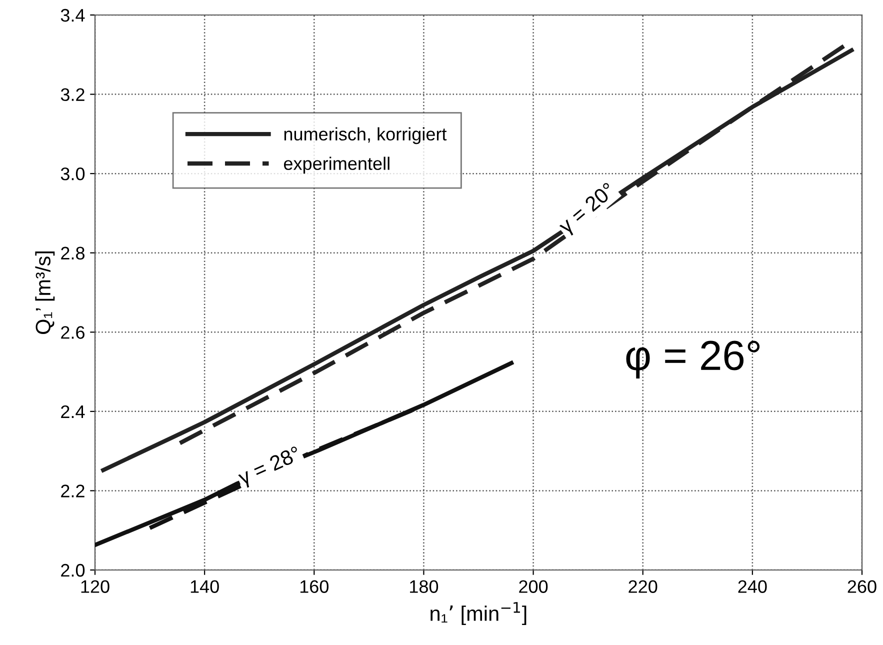 This screenshot has height=645, width=883. Describe the element at coordinates (337, 165) in the screenshot. I see `legend-label: experimentell` at that location.